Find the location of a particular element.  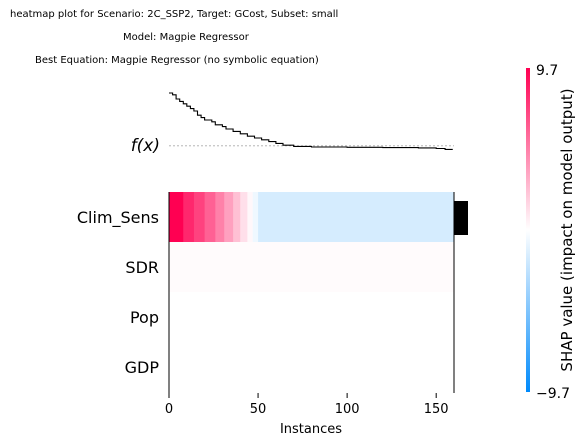

colorbar-min-label: −9.7 is located at coordinates (553, 394).